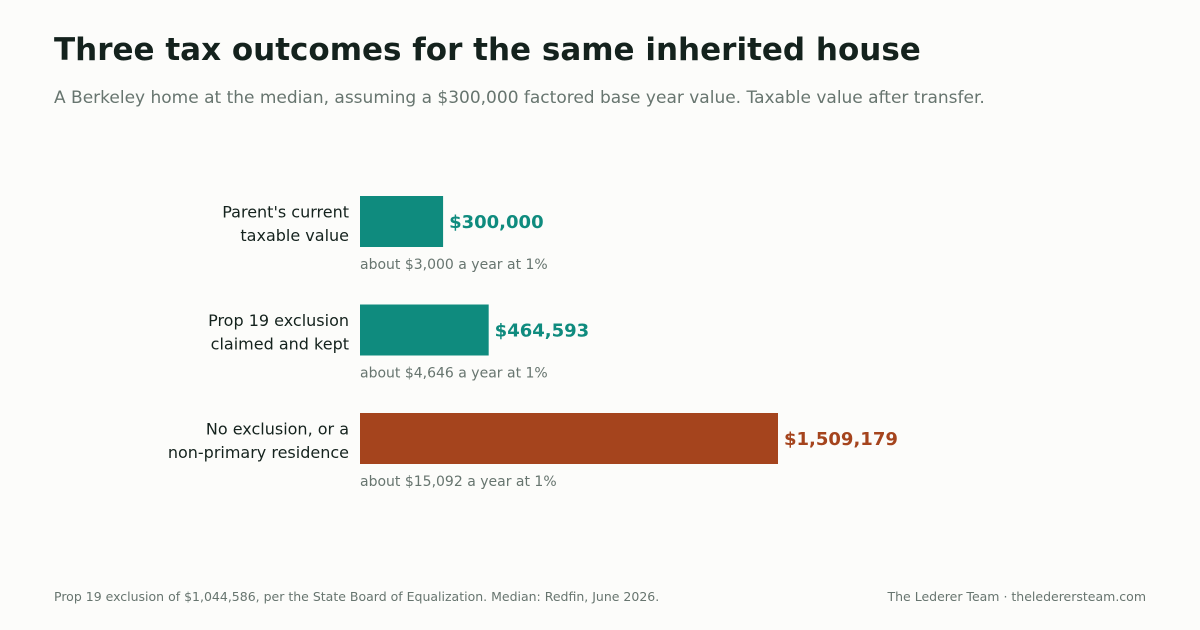 The image size is (1200, 630). I want to click on category-label: claimed and kept, so click(280, 344).